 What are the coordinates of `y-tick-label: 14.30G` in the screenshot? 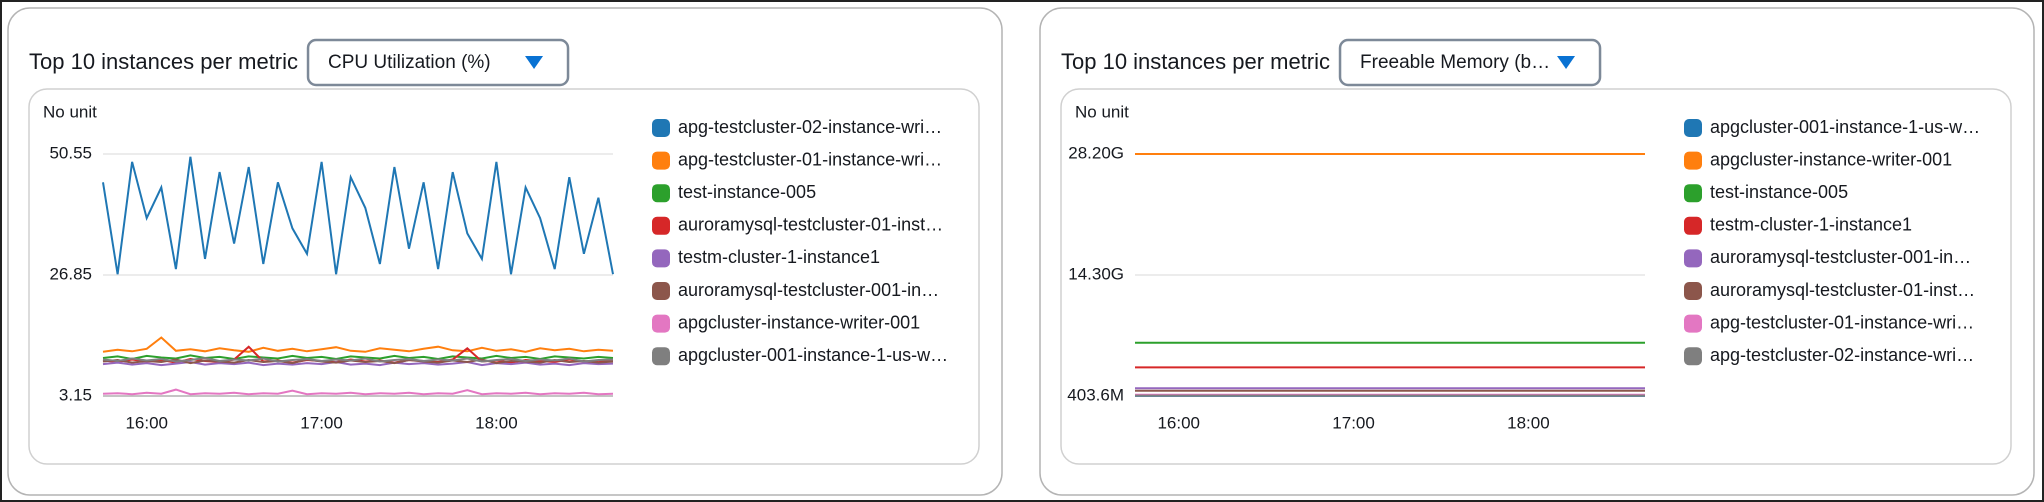 It's located at (1096, 274).